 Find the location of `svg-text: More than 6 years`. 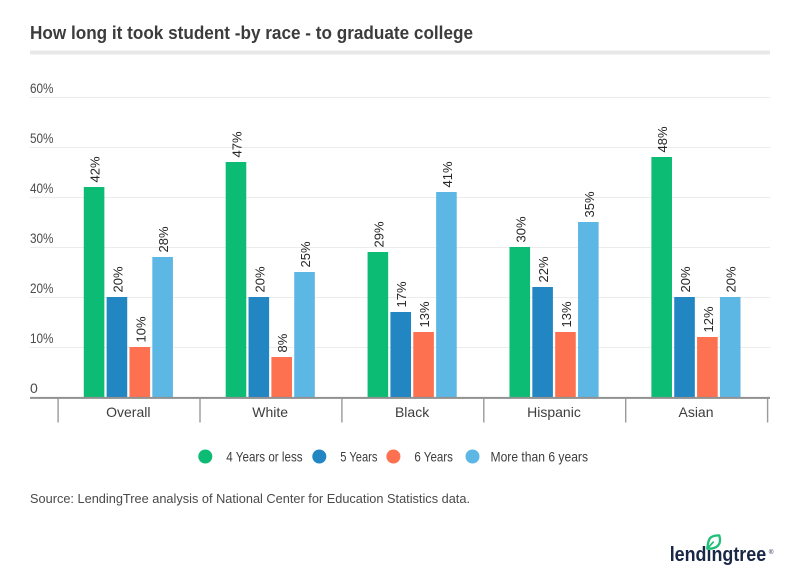

svg-text: More than 6 years is located at coordinates (540, 457).